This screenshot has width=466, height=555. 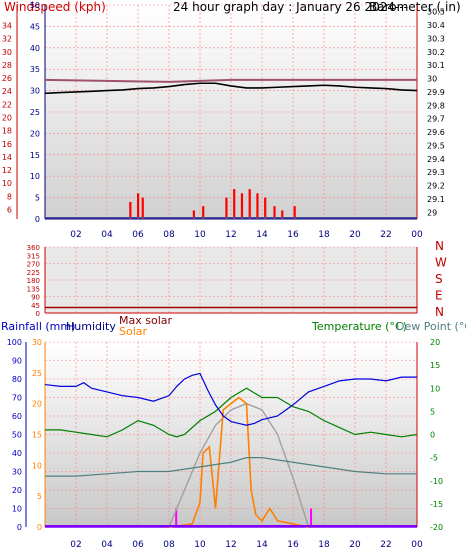 What do you see at coordinates (37, 219) in the screenshot?
I see `tick-label-inner: 0` at bounding box center [37, 219].